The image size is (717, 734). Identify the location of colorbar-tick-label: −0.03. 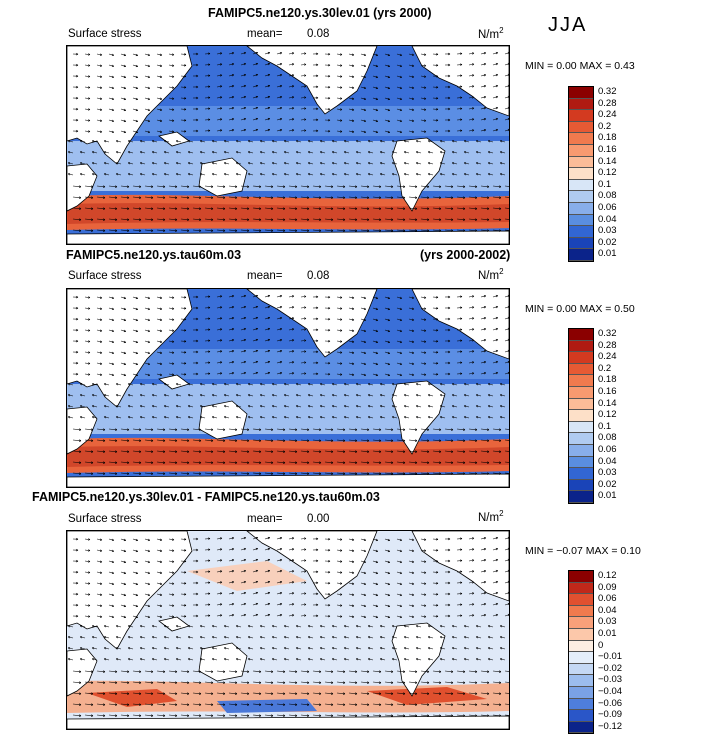
(610, 680).